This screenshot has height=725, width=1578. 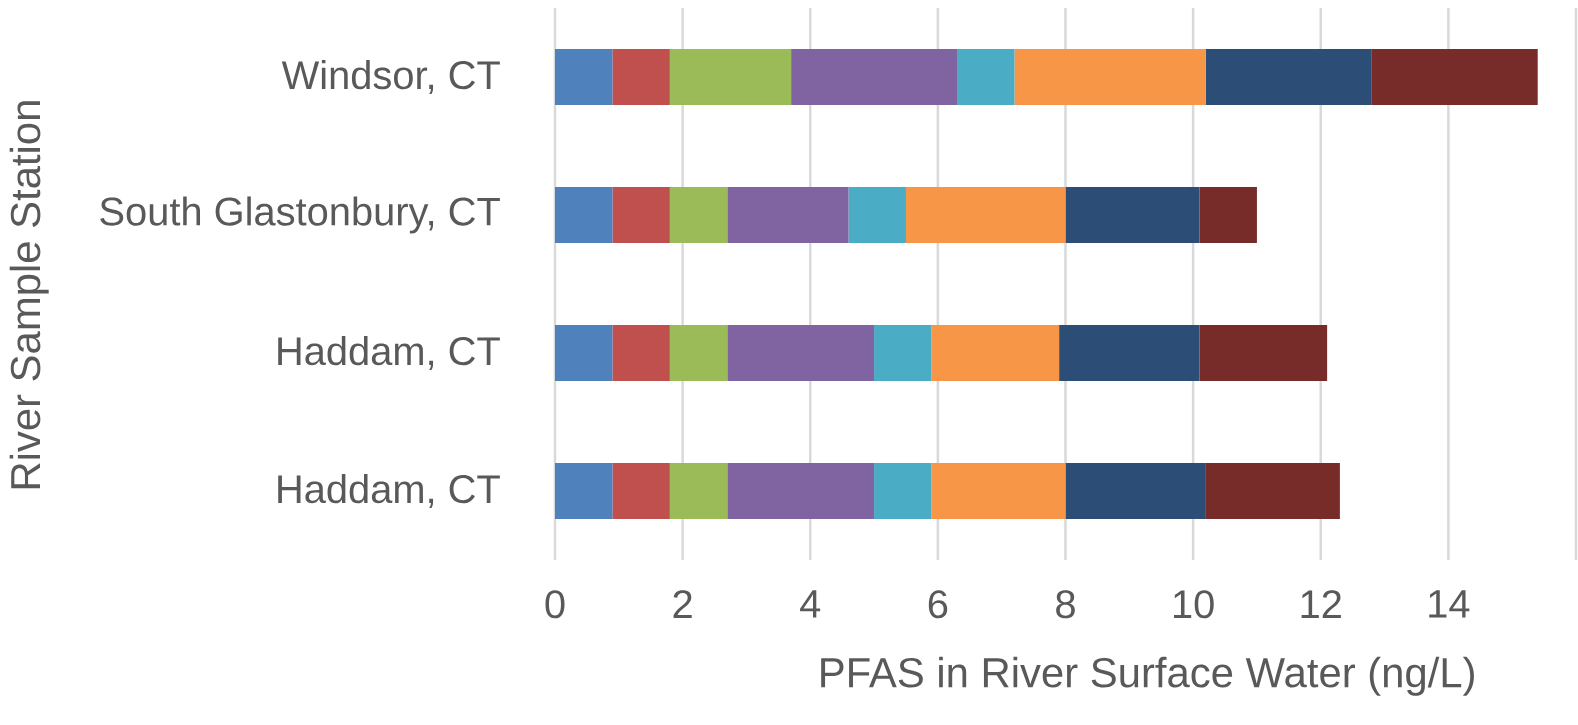 I want to click on x-tick-label: 4, so click(x=810, y=604).